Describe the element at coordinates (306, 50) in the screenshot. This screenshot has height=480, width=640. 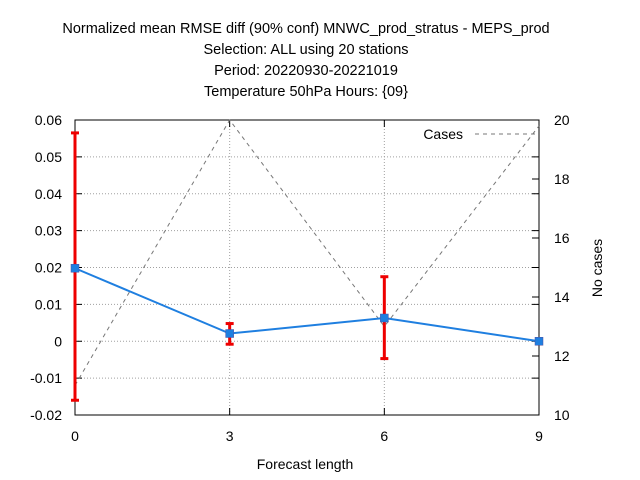
I see `title-line-2: Selection: ALL using 20 stations` at that location.